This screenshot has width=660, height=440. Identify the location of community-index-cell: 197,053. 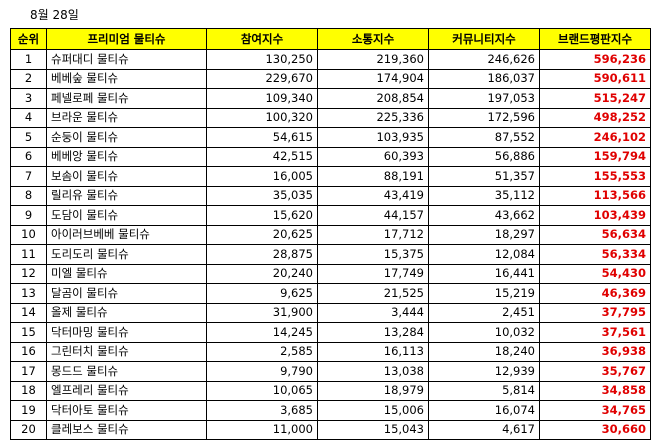
(484, 98).